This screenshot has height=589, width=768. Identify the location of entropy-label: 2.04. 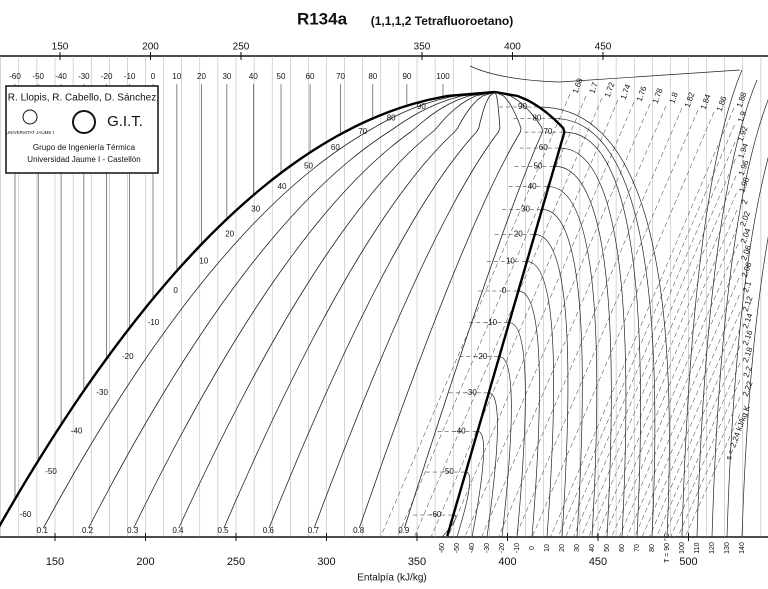
(746, 235).